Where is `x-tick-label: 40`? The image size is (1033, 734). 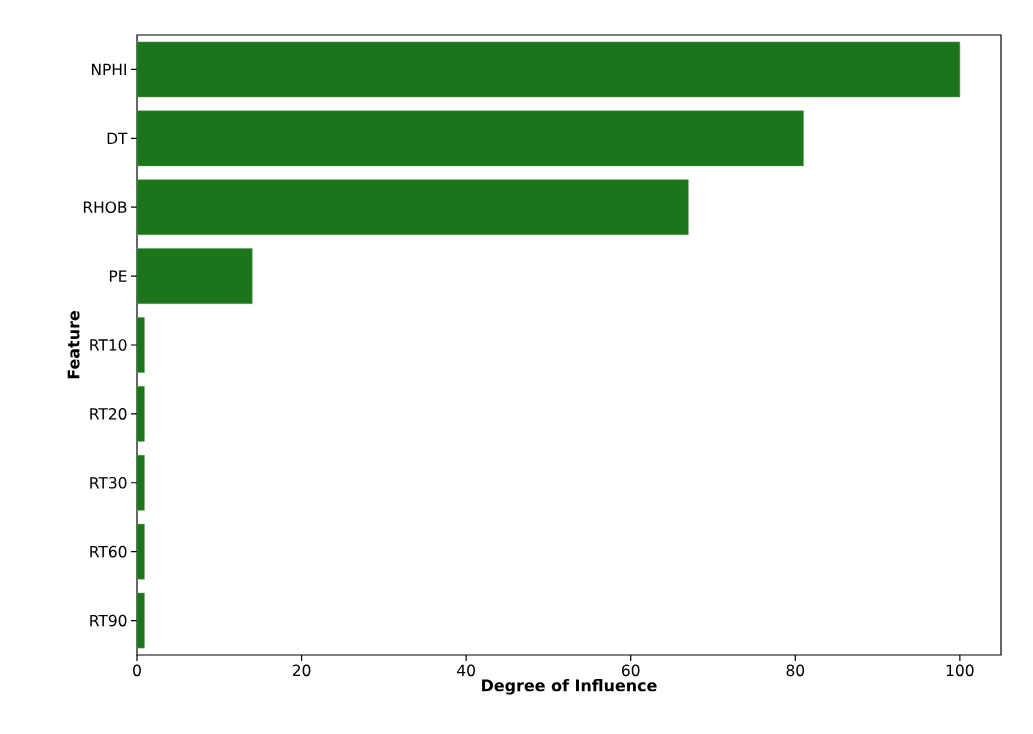 x-tick-label: 40 is located at coordinates (466, 670).